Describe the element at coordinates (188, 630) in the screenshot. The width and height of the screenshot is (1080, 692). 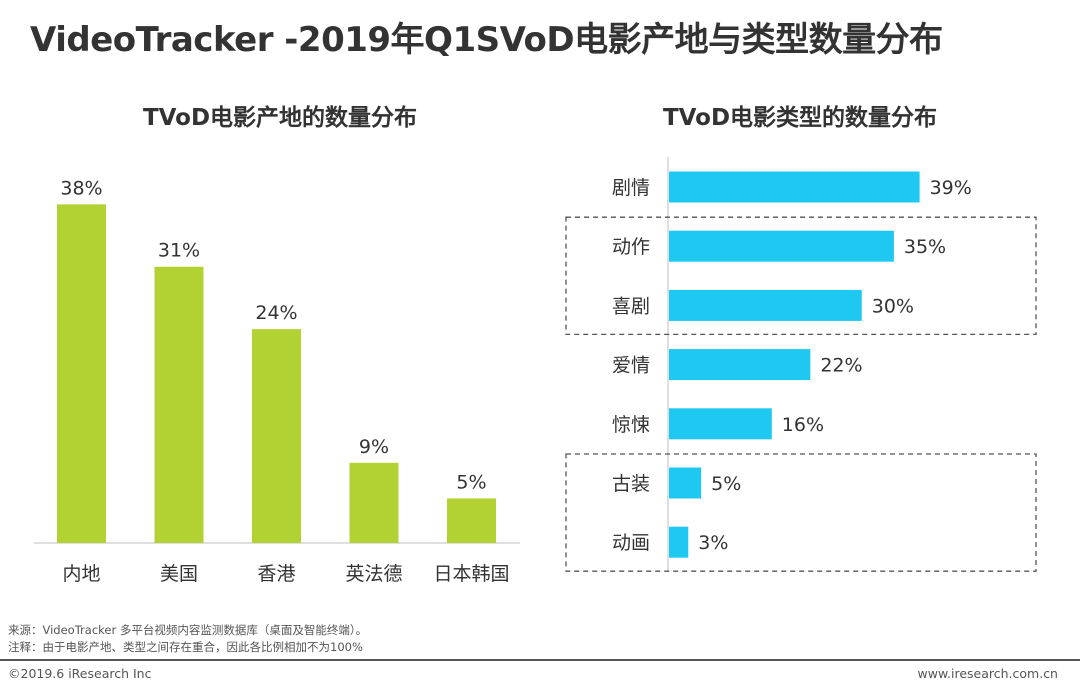
I see `source-note: 来源：VideoTracker 多平台视频内容监测数据库（桌面及智能终端）。` at that location.